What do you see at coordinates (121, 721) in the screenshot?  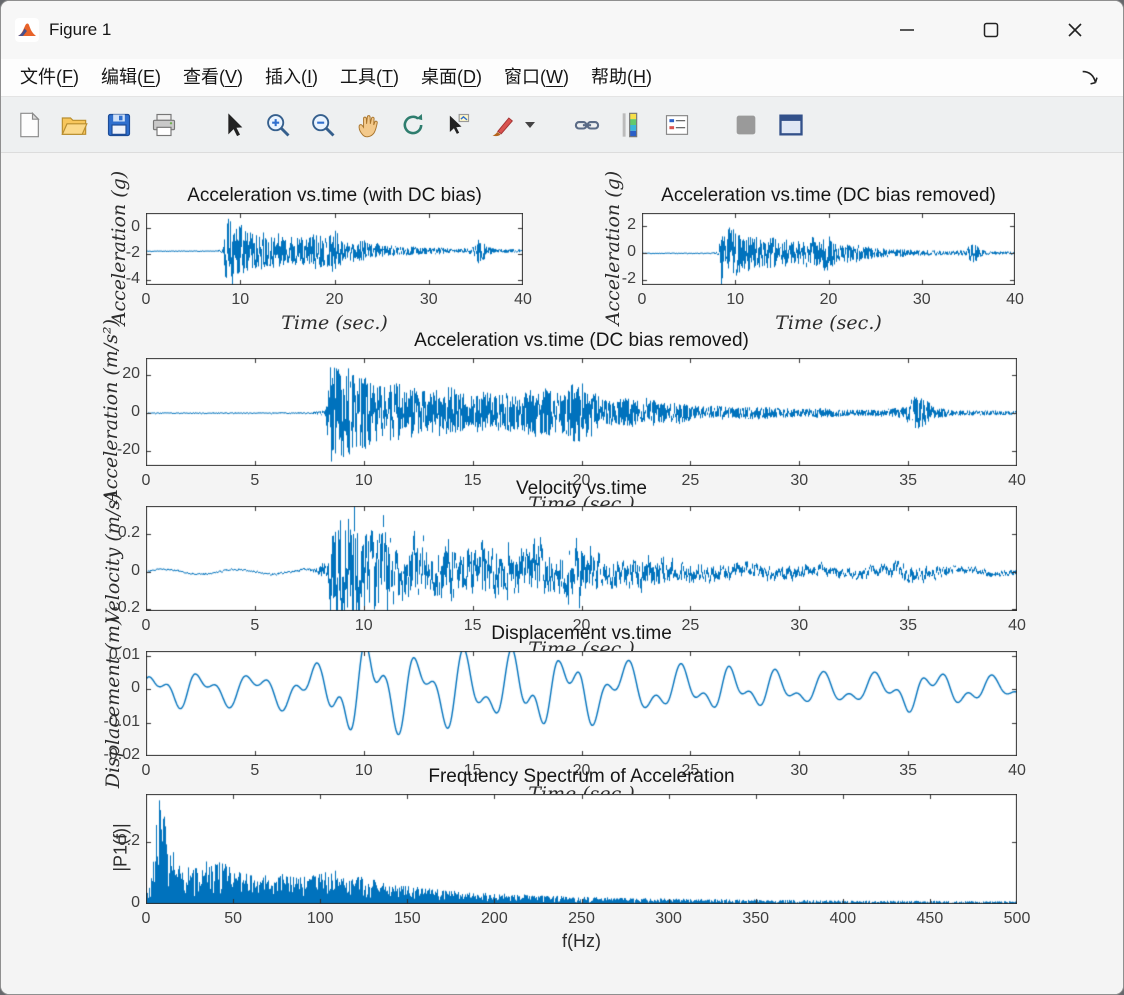 I see `y-tick-label: -0.01` at bounding box center [121, 721].